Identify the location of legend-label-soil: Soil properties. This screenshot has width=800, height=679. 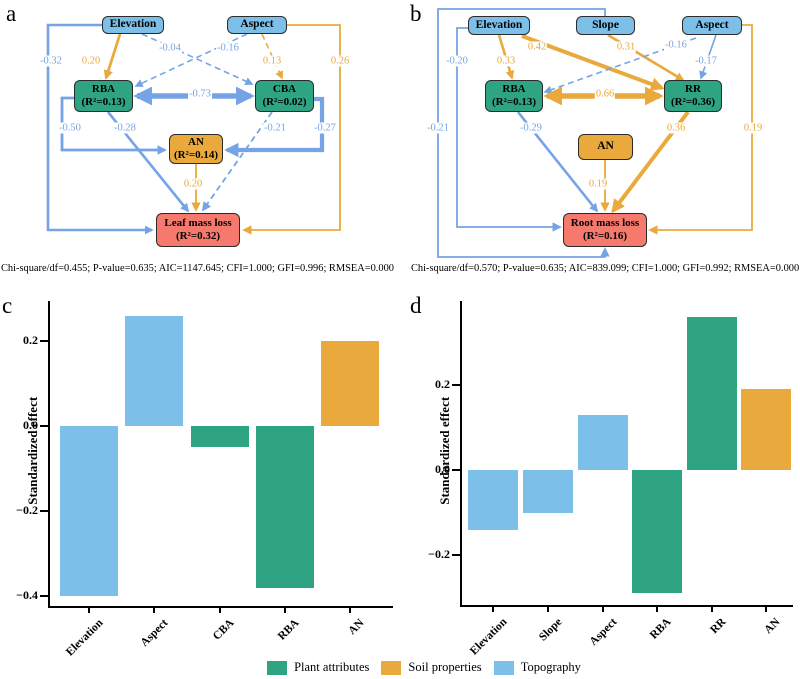
(445, 667).